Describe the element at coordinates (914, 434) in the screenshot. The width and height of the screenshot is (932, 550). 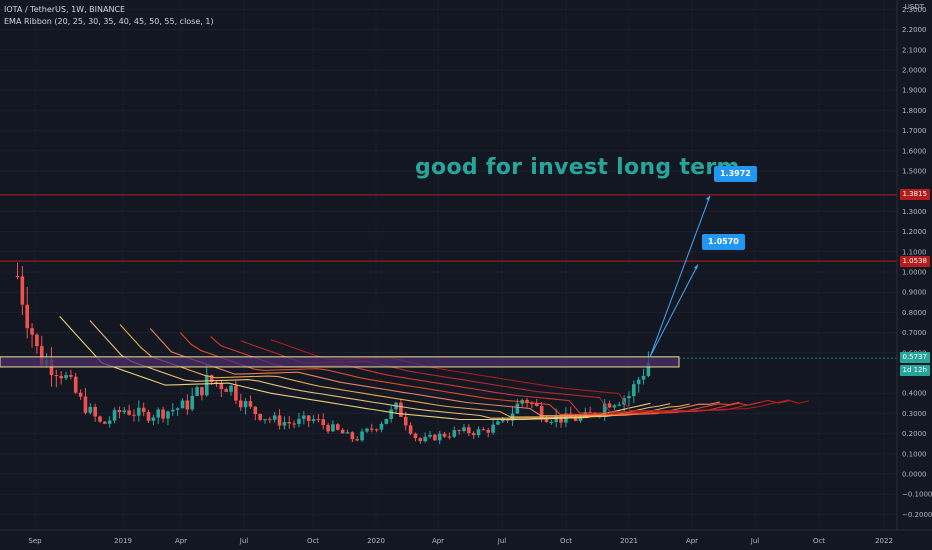
I see `price-tick-label: 0.2000` at that location.